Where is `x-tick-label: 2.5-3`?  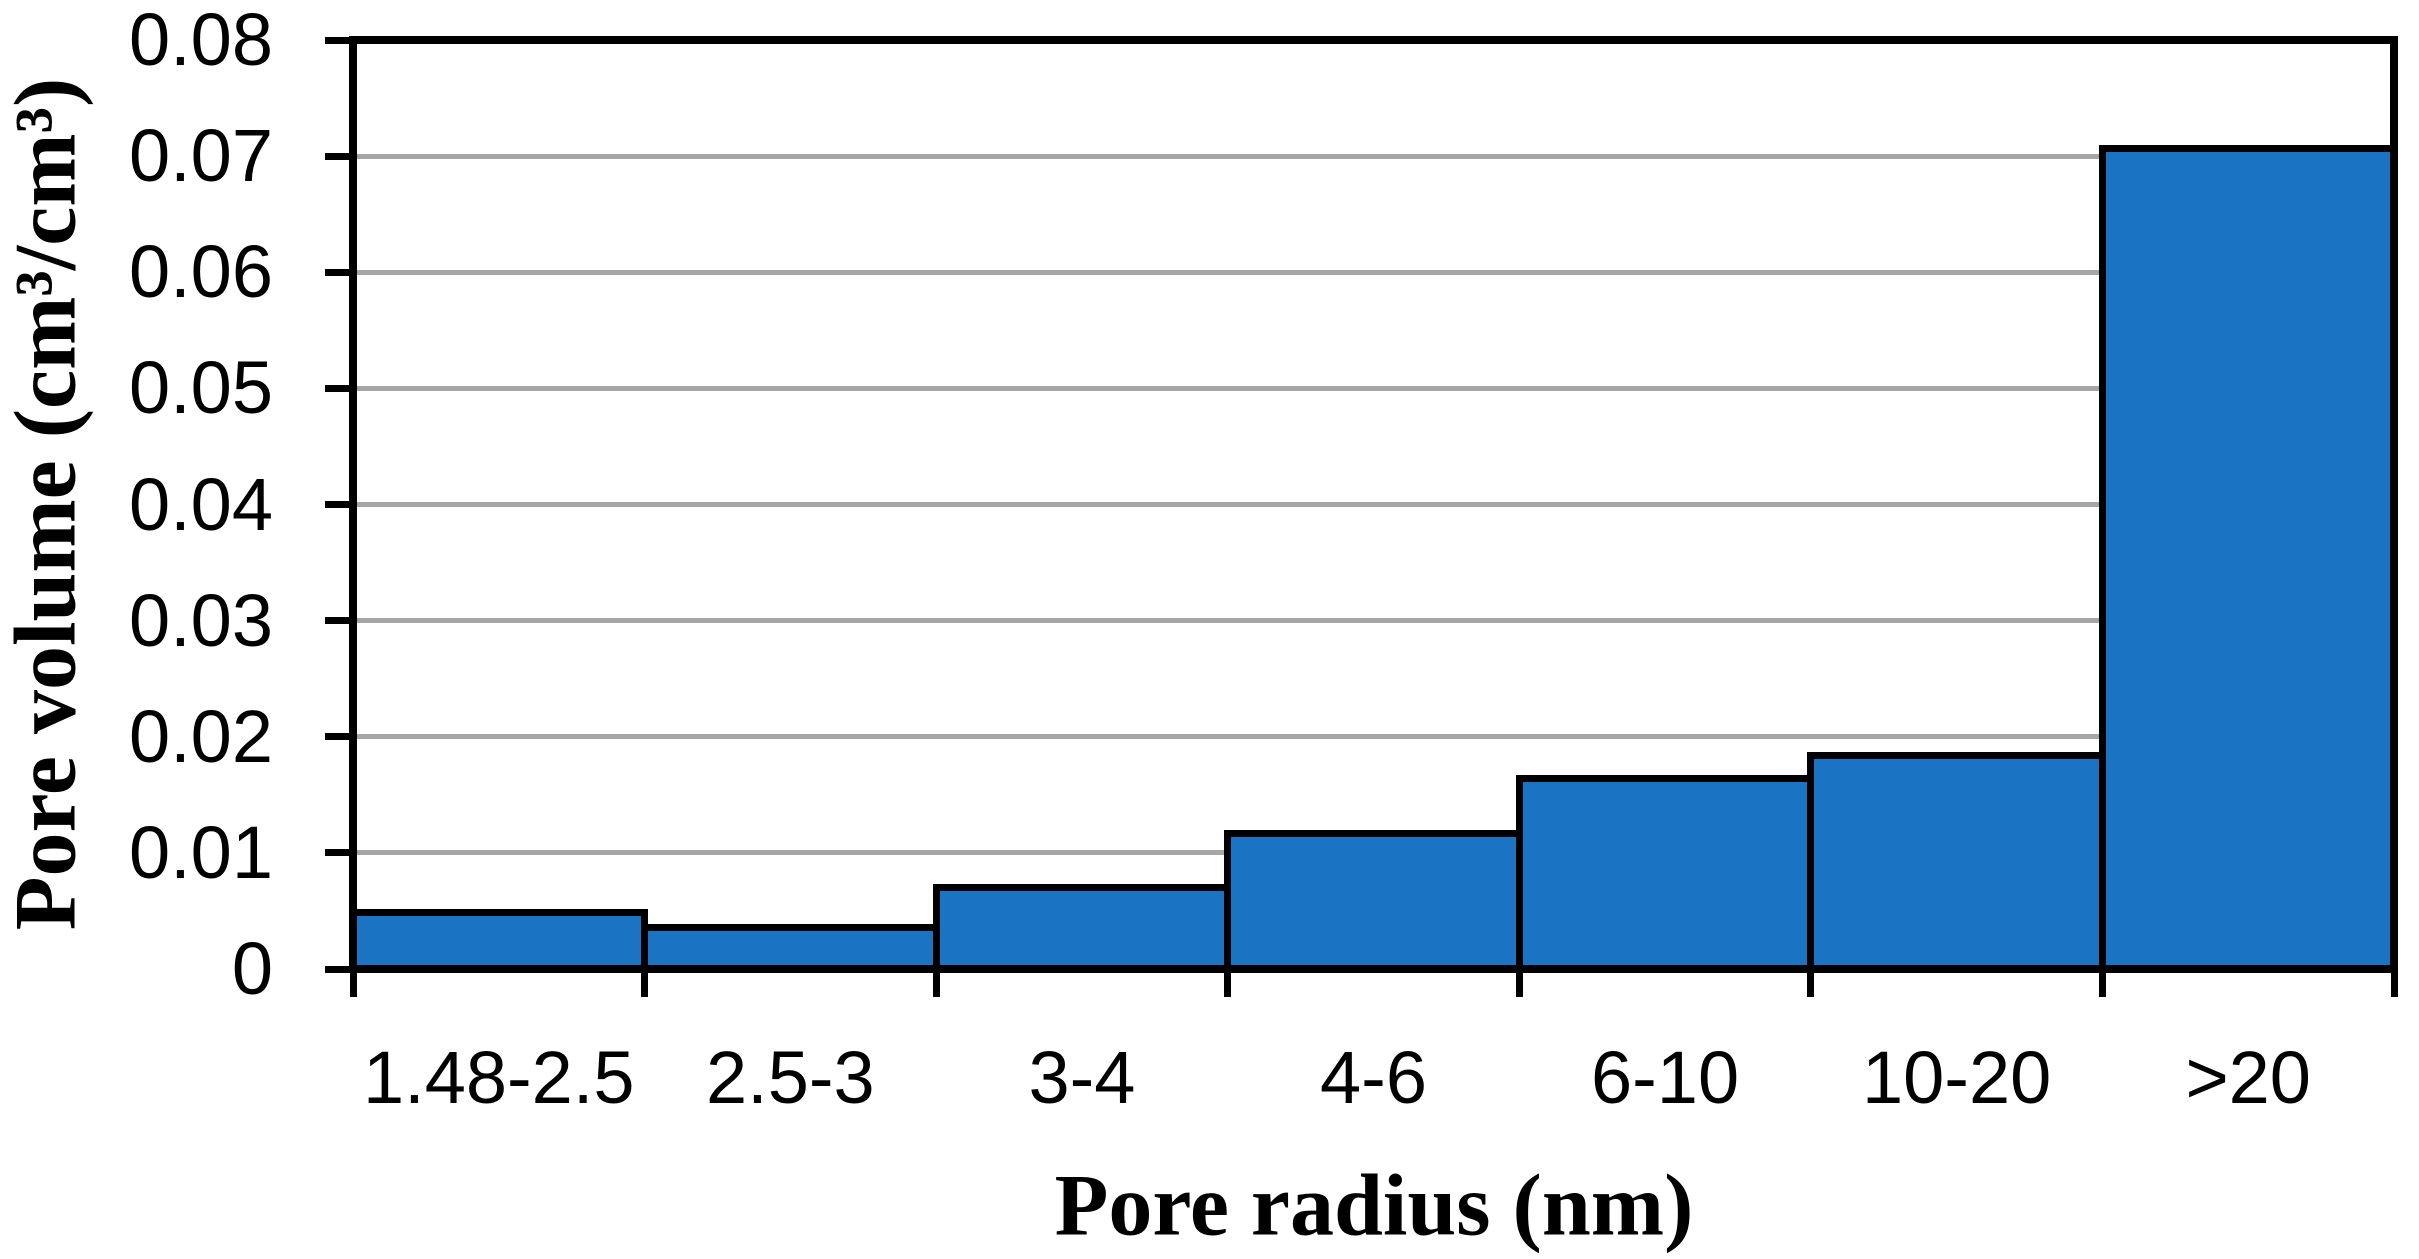
x-tick-label: 2.5-3 is located at coordinates (790, 1077).